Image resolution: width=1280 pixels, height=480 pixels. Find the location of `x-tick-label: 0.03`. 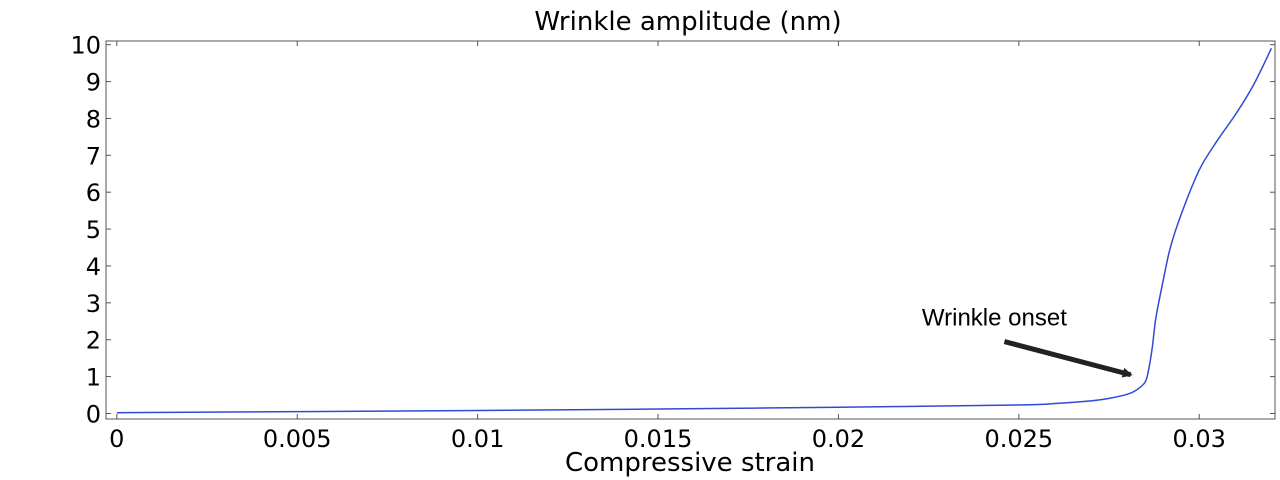

x-tick-label: 0.03 is located at coordinates (1199, 439).